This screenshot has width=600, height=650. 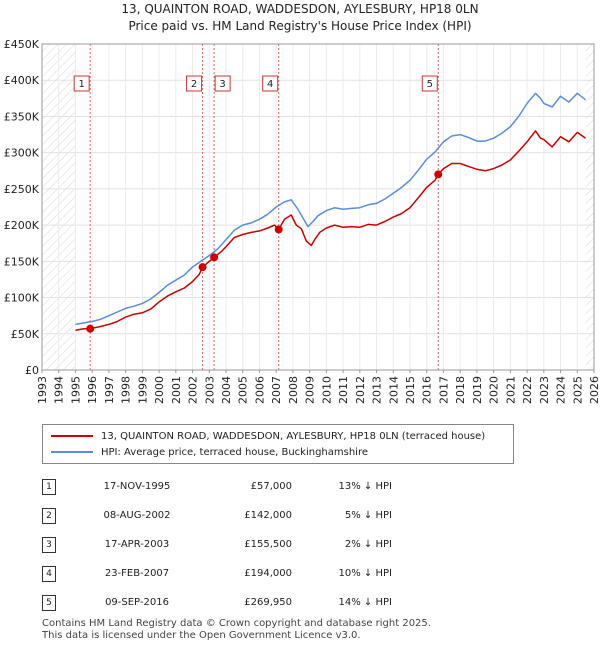 I want to click on x-tick-label: 1996, so click(x=92, y=390).